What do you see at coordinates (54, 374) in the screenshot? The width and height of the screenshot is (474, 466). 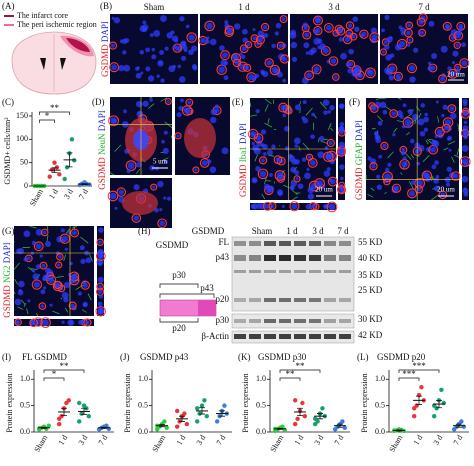 I see `significance-label: *` at bounding box center [54, 374].